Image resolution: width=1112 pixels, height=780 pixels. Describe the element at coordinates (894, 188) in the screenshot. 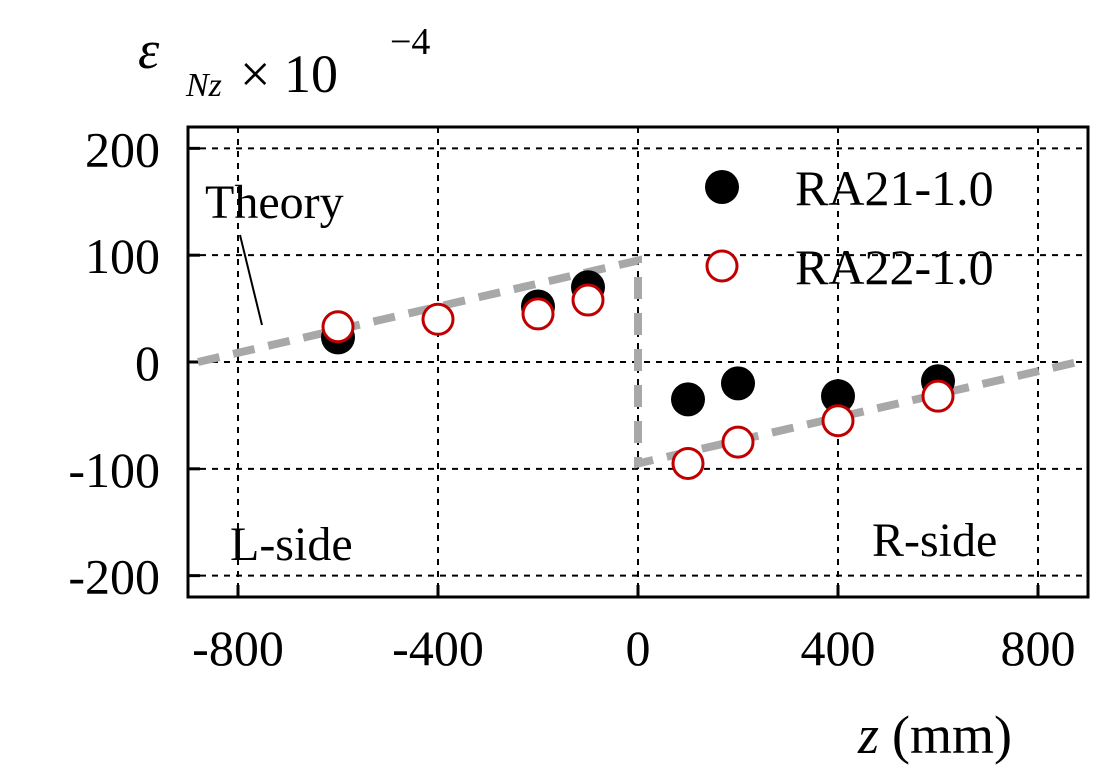

I see `legend-label-ra21: RA21-1.0` at that location.